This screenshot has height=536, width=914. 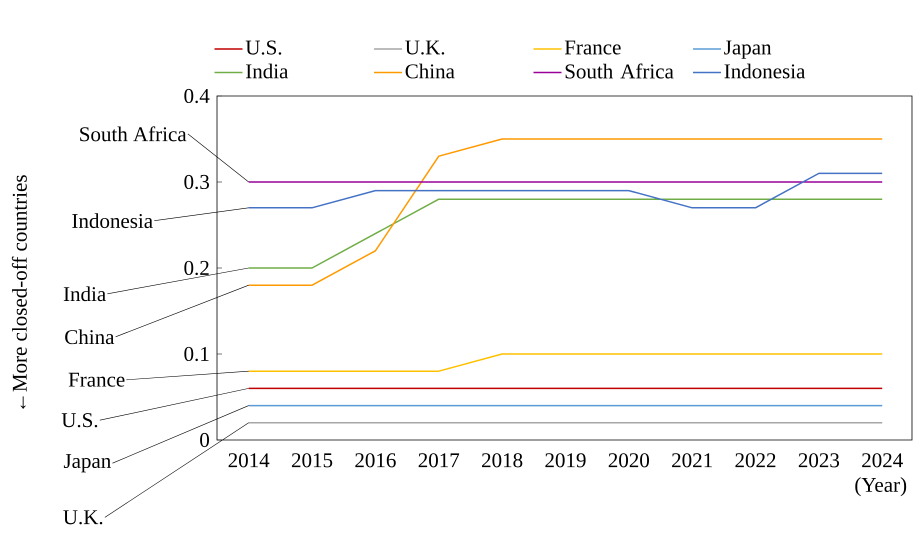 What do you see at coordinates (196, 268) in the screenshot?
I see `y-tick-label: 0.2` at bounding box center [196, 268].